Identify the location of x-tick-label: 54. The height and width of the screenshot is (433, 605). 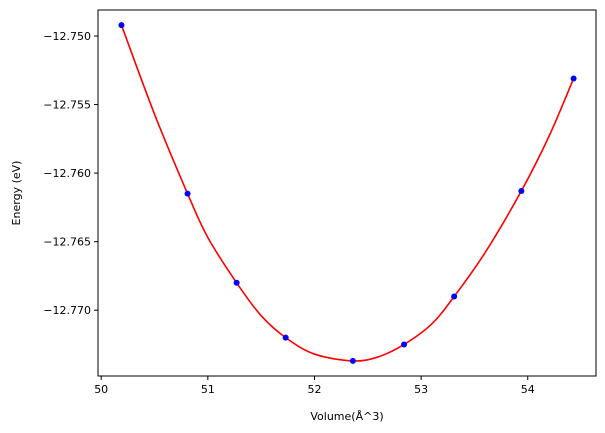
(528, 389).